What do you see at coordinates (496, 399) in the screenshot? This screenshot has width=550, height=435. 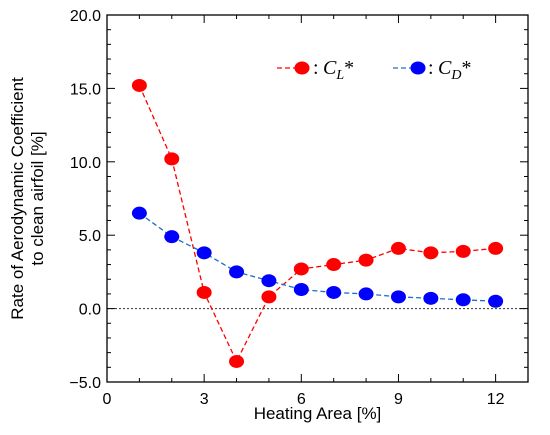 I see `x-tick-label: 12` at bounding box center [496, 399].